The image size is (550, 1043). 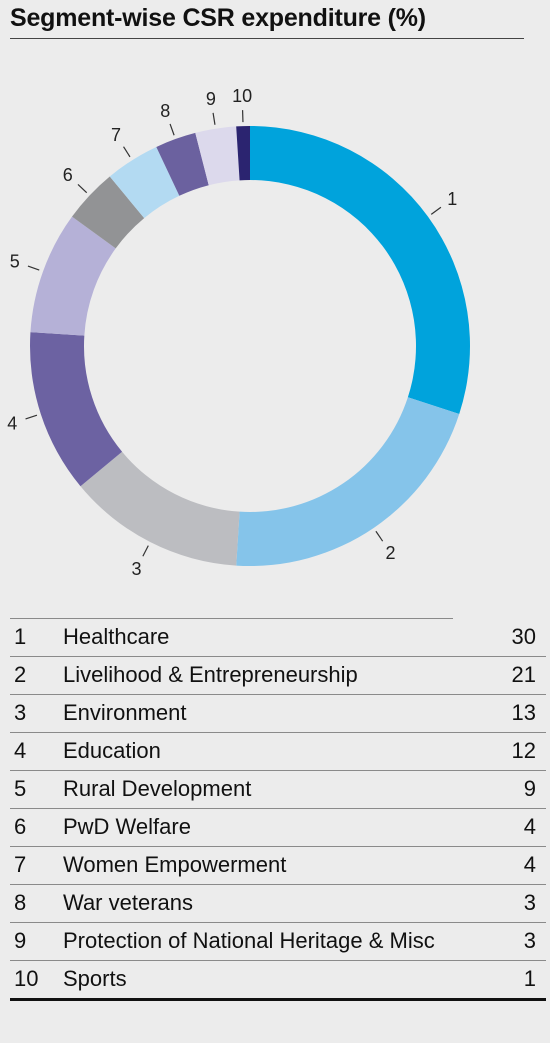 What do you see at coordinates (15, 261) in the screenshot?
I see `slice-number-label: 5` at bounding box center [15, 261].